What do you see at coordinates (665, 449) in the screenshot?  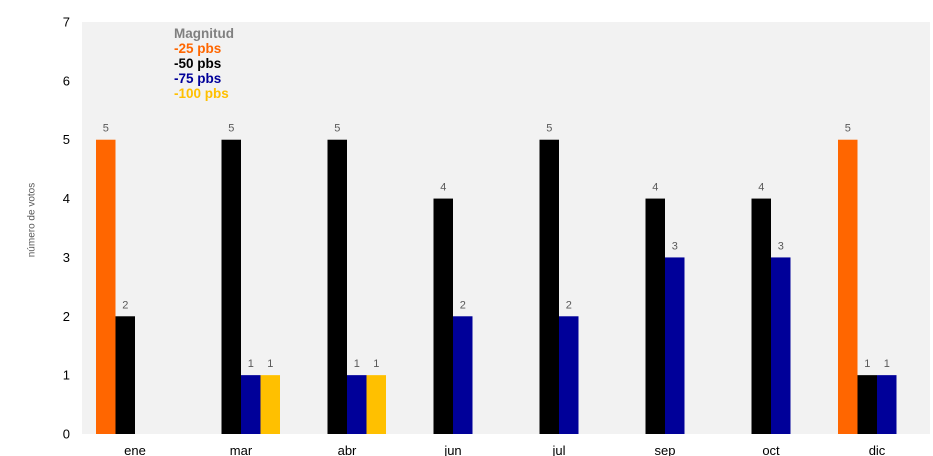 I see `x-tick-label: sep` at bounding box center [665, 449].